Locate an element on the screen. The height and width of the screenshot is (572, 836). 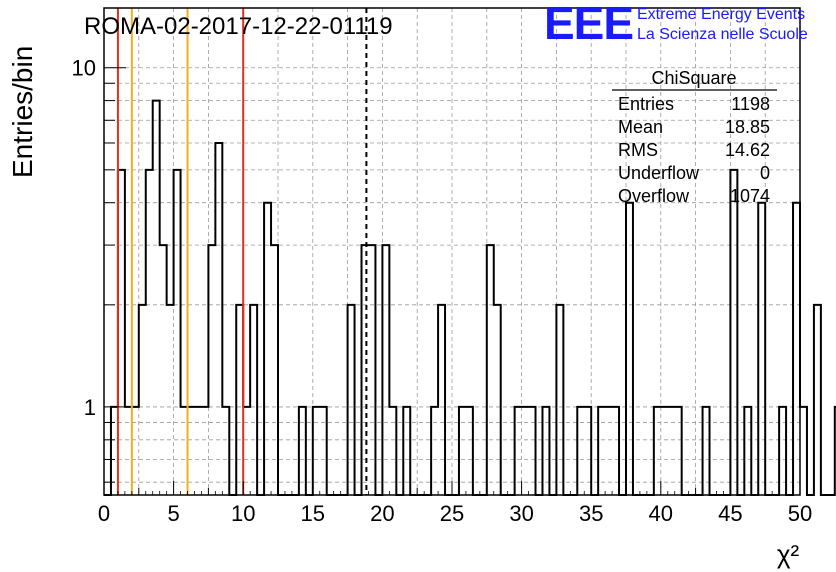
logo-line-1: Extreme Energy Events is located at coordinates (721, 14).